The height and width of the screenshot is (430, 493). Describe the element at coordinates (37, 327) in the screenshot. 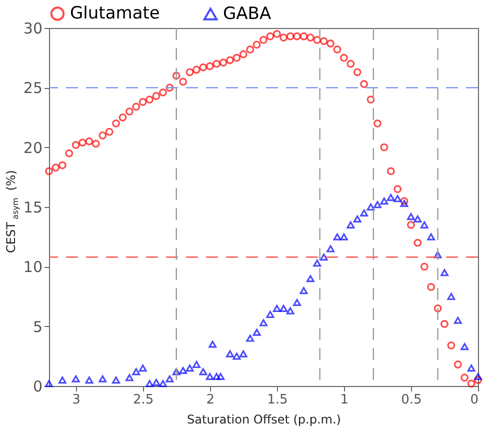

I see `y-tick-label: 5` at that location.